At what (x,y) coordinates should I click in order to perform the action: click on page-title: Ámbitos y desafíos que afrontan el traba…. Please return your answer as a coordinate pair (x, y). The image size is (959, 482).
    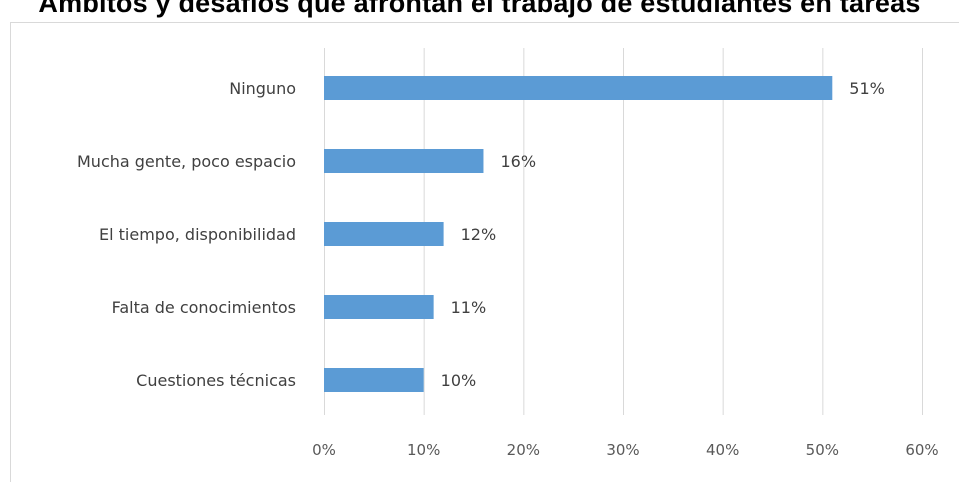
    Looking at the image, I should click on (479, 9).